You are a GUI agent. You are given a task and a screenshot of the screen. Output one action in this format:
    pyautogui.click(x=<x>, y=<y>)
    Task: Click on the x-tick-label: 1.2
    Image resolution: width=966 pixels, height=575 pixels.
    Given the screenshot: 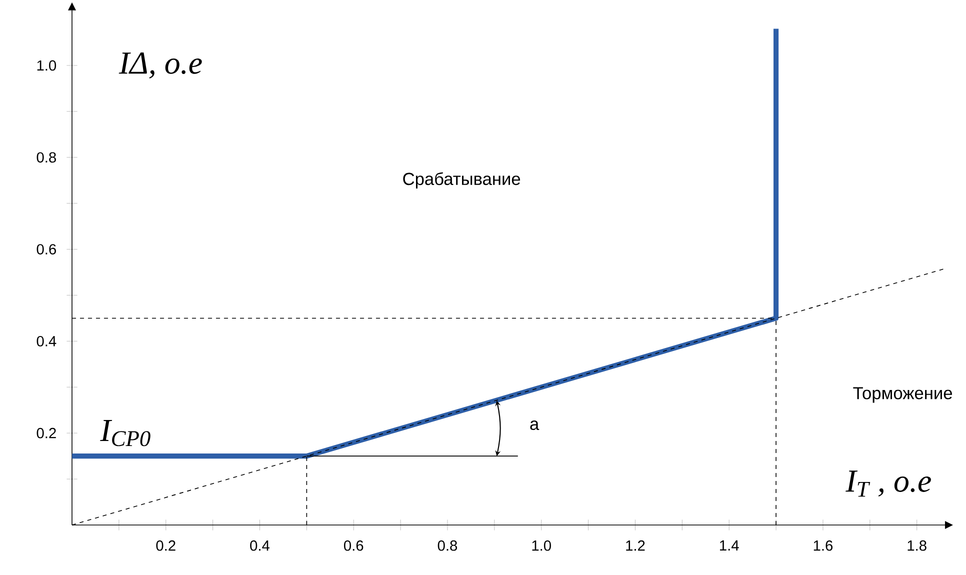 What is the action you would take?
    pyautogui.click(x=635, y=545)
    